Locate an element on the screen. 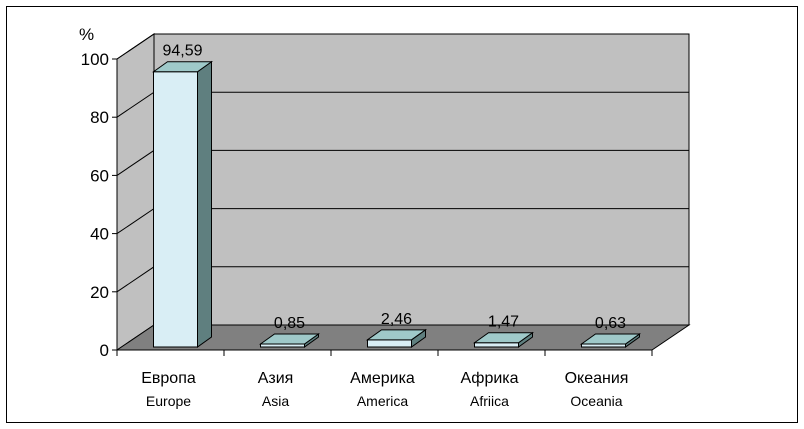 The height and width of the screenshot is (429, 804). category-label: Океания is located at coordinates (597, 378).